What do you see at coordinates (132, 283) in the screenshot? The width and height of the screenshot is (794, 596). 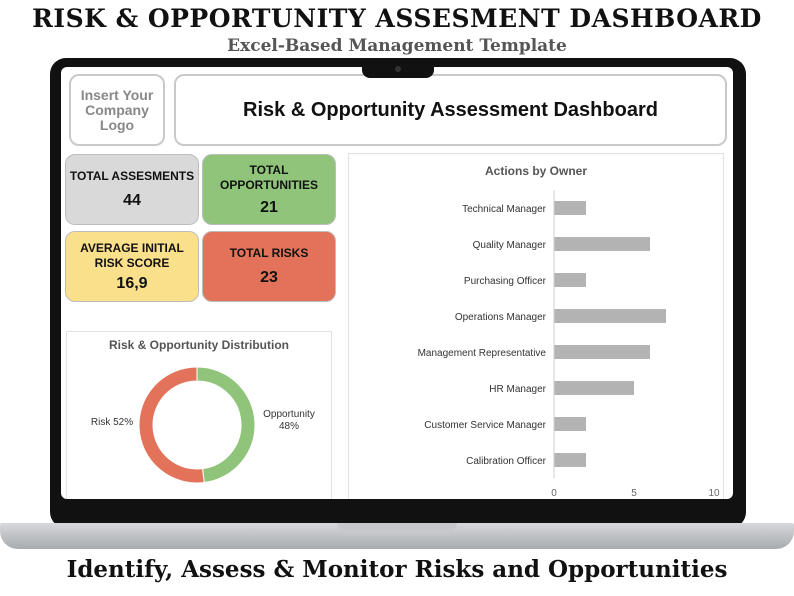 I see `kpi-average-risk-score-value: 16,9` at bounding box center [132, 283].